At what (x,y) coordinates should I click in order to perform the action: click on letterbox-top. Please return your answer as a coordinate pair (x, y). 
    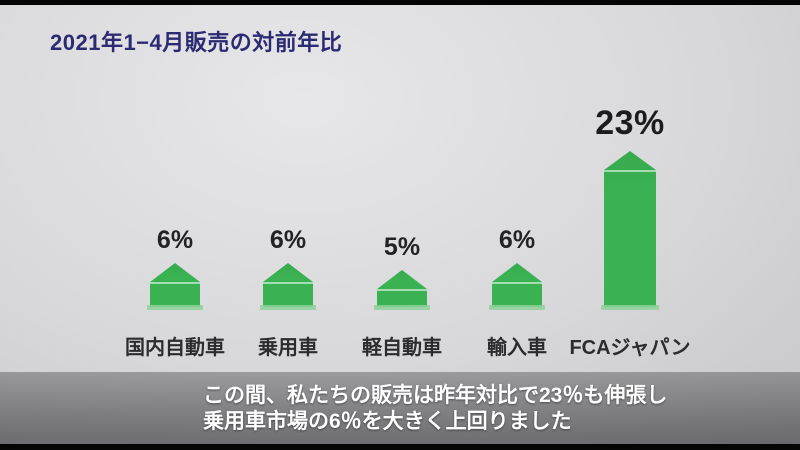
    Looking at the image, I should click on (400, 2).